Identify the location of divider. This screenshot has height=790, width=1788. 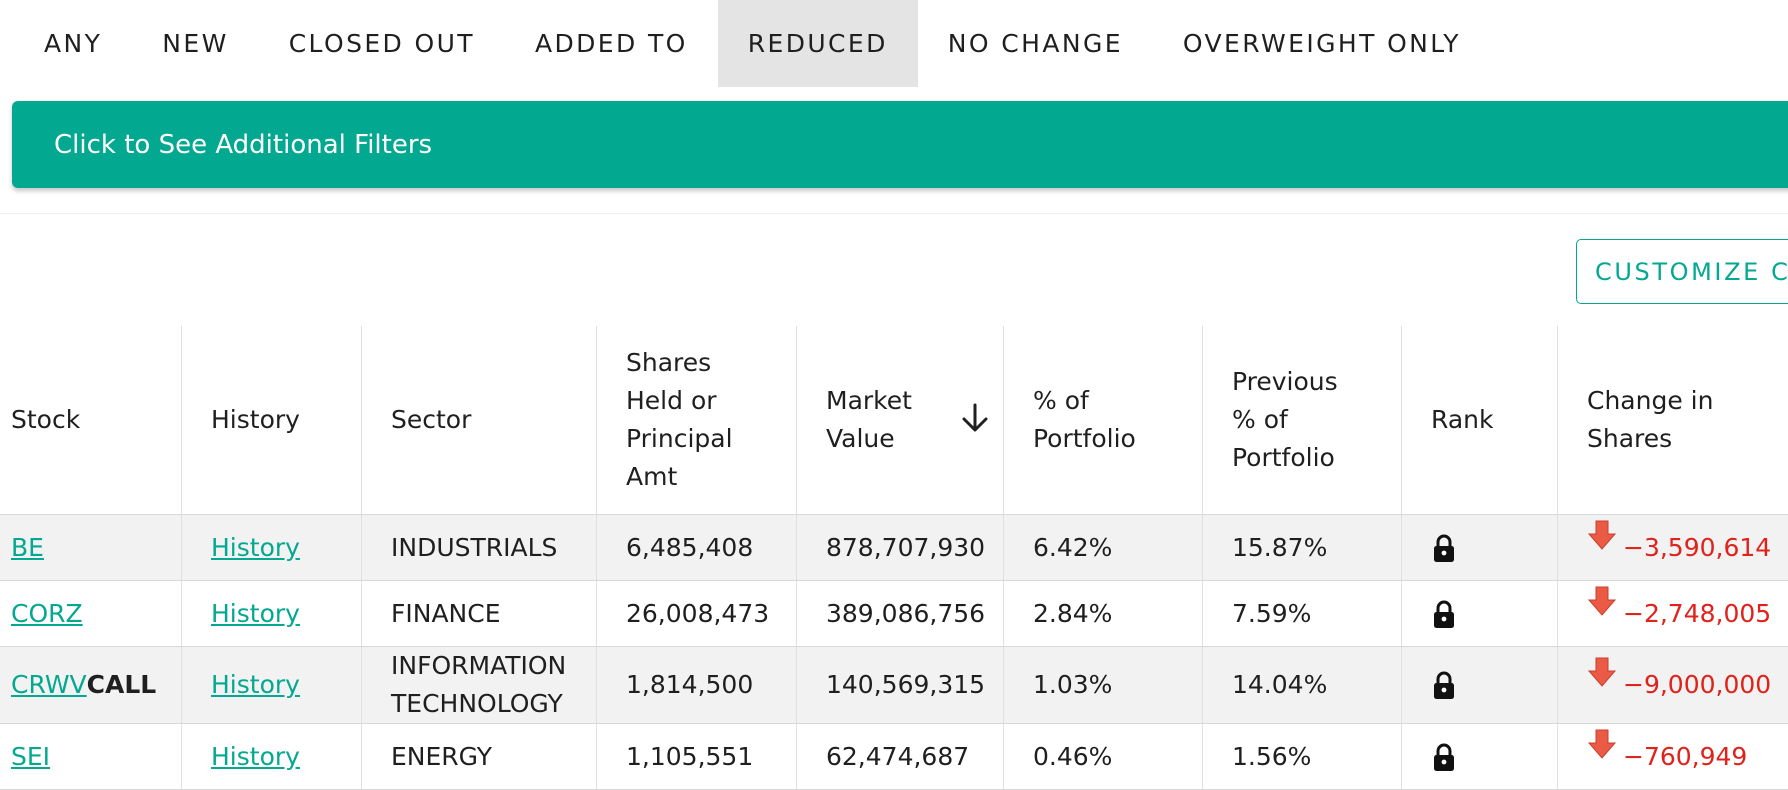
(894, 213).